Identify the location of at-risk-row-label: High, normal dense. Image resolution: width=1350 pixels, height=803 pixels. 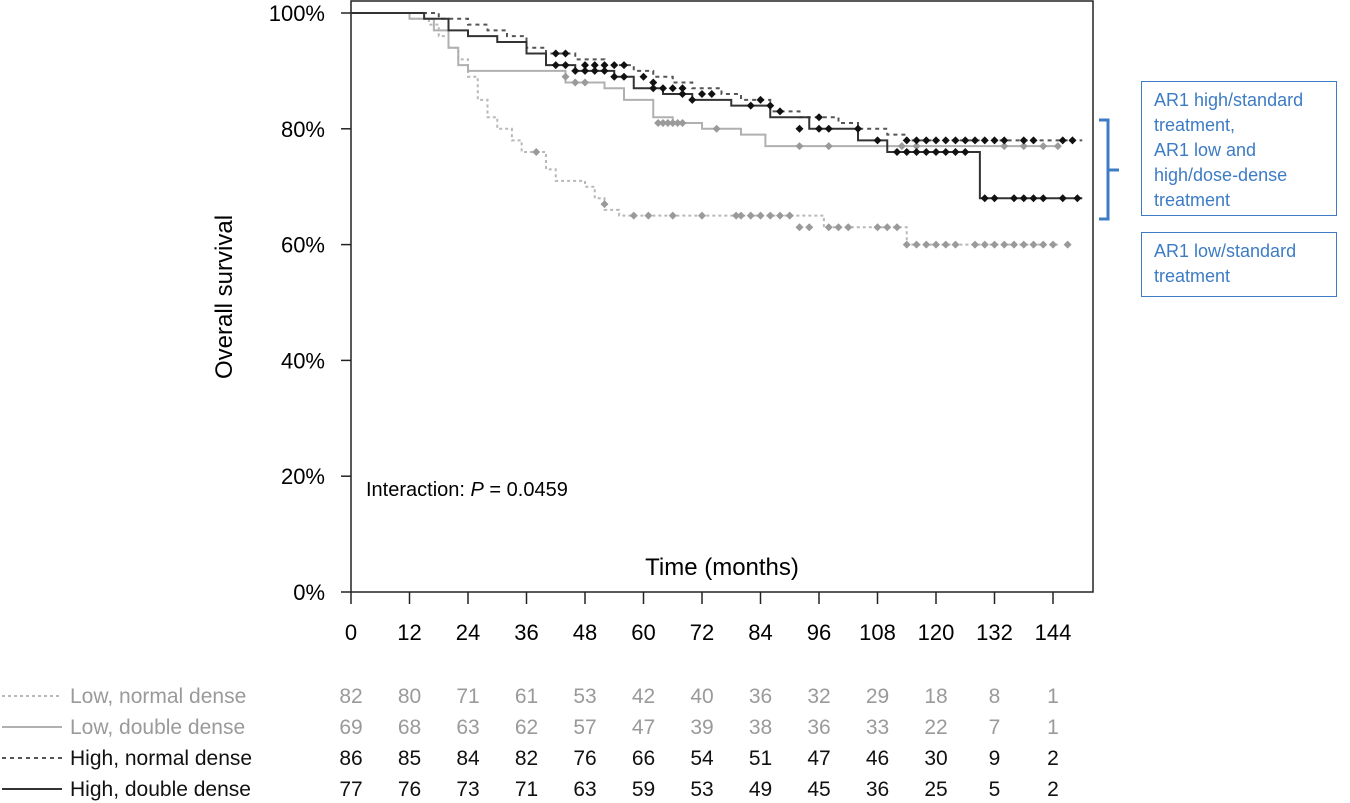
(161, 758).